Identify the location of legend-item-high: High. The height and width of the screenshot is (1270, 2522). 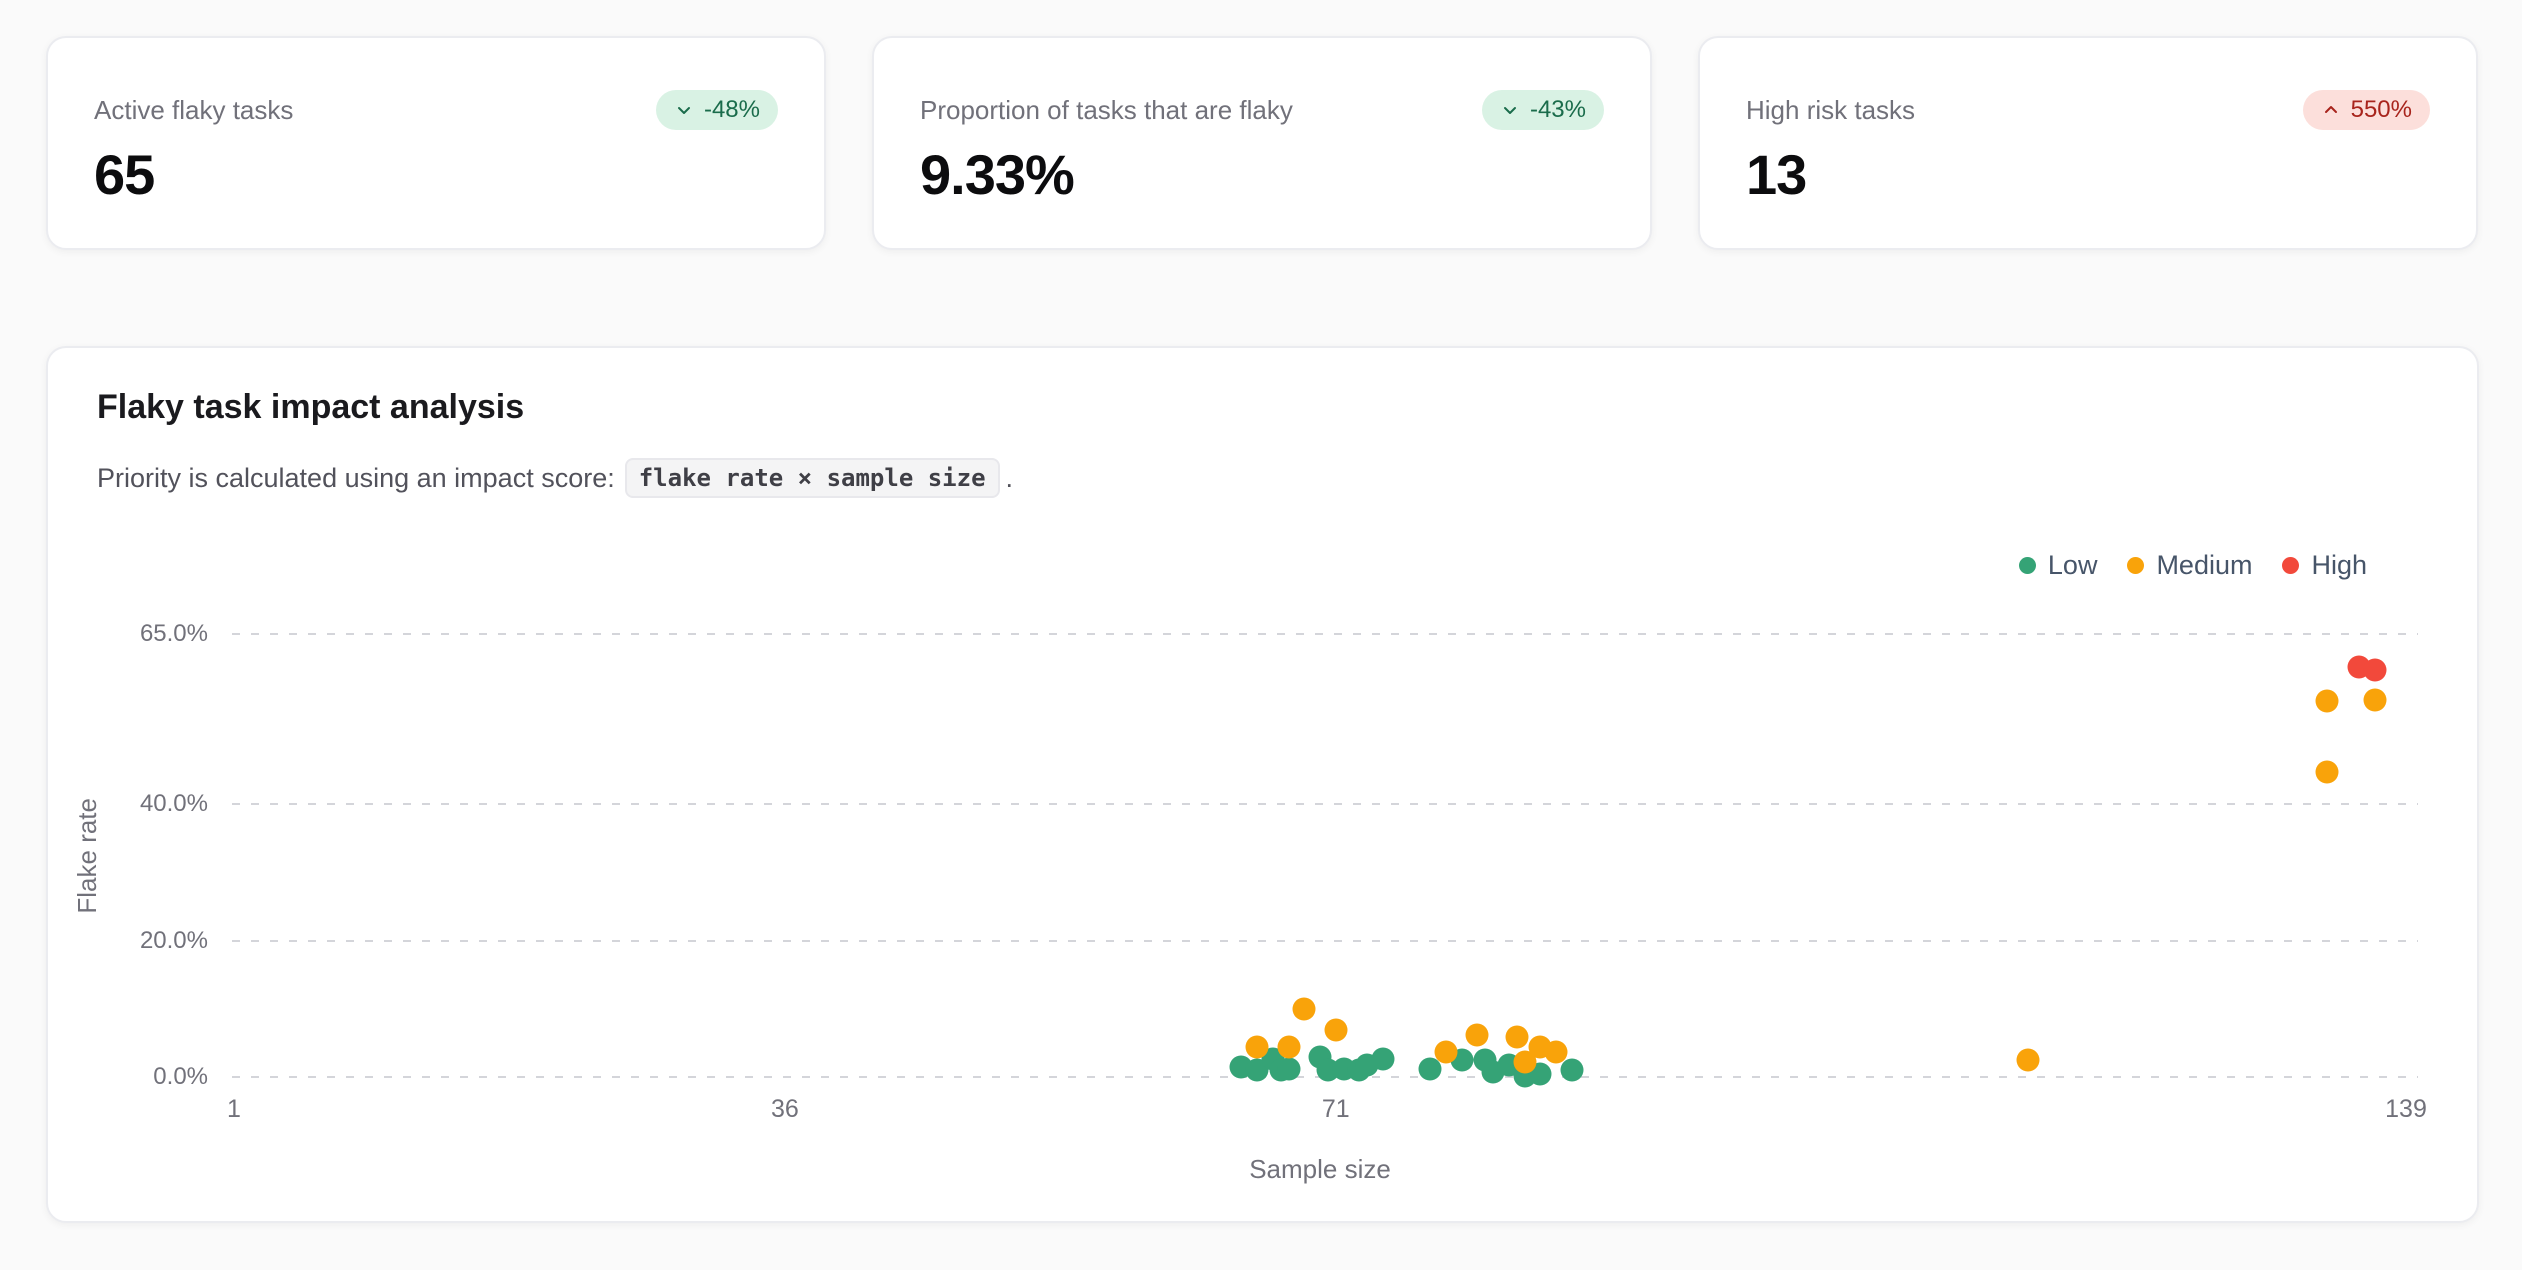
(2324, 565).